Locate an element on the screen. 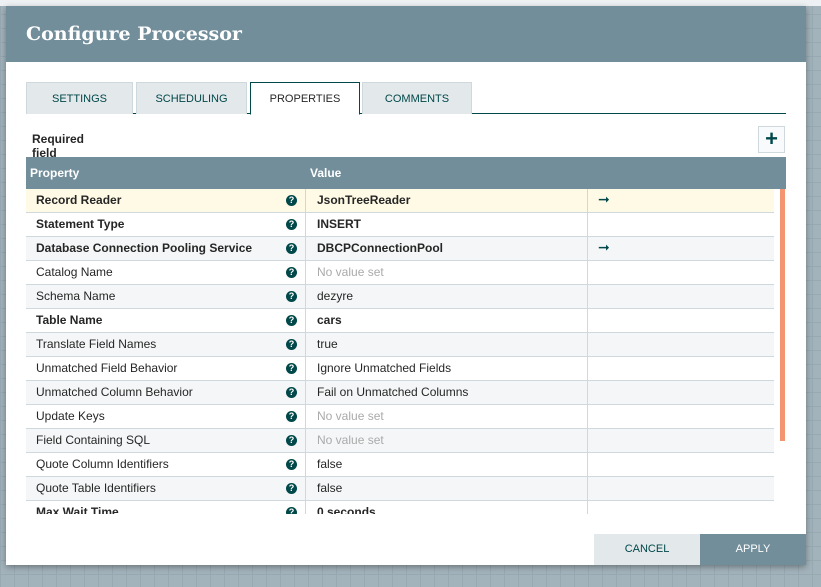 The height and width of the screenshot is (587, 821). tab-properties: PROPERTIES is located at coordinates (305, 98).